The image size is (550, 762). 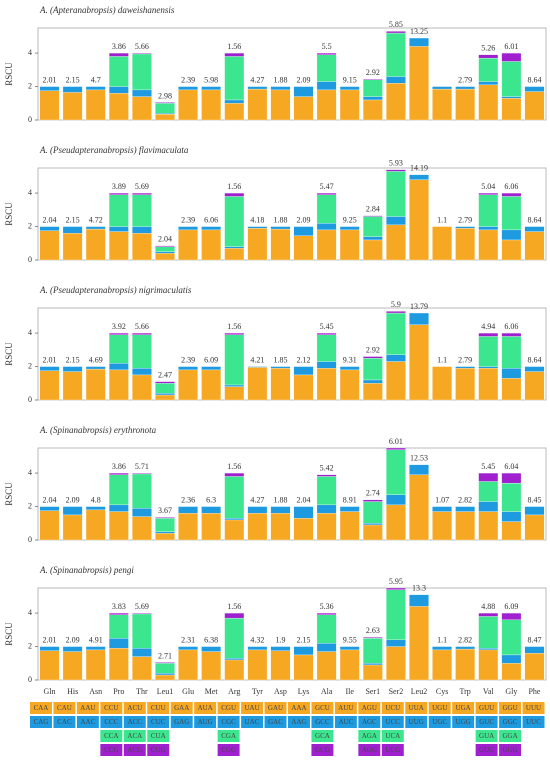 I want to click on codon-label: UGC, so click(x=439, y=722).